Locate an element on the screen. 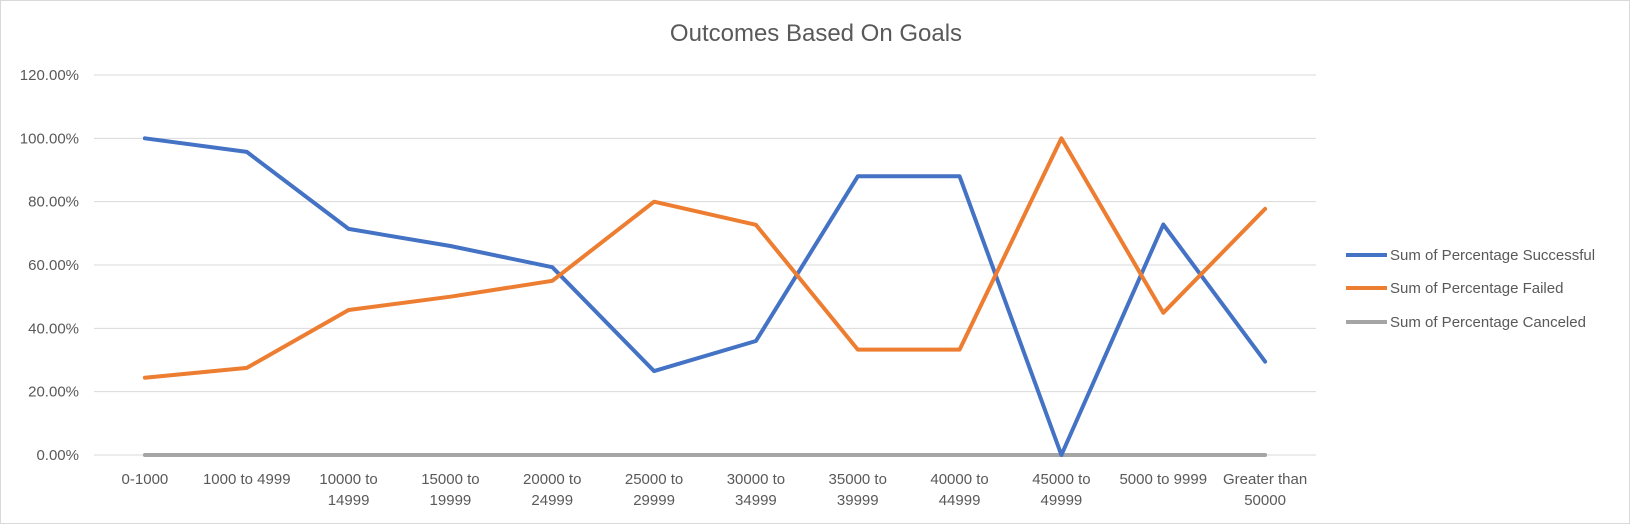 This screenshot has width=1630, height=524. chart-title: Outcomes Based On Goals is located at coordinates (816, 33).